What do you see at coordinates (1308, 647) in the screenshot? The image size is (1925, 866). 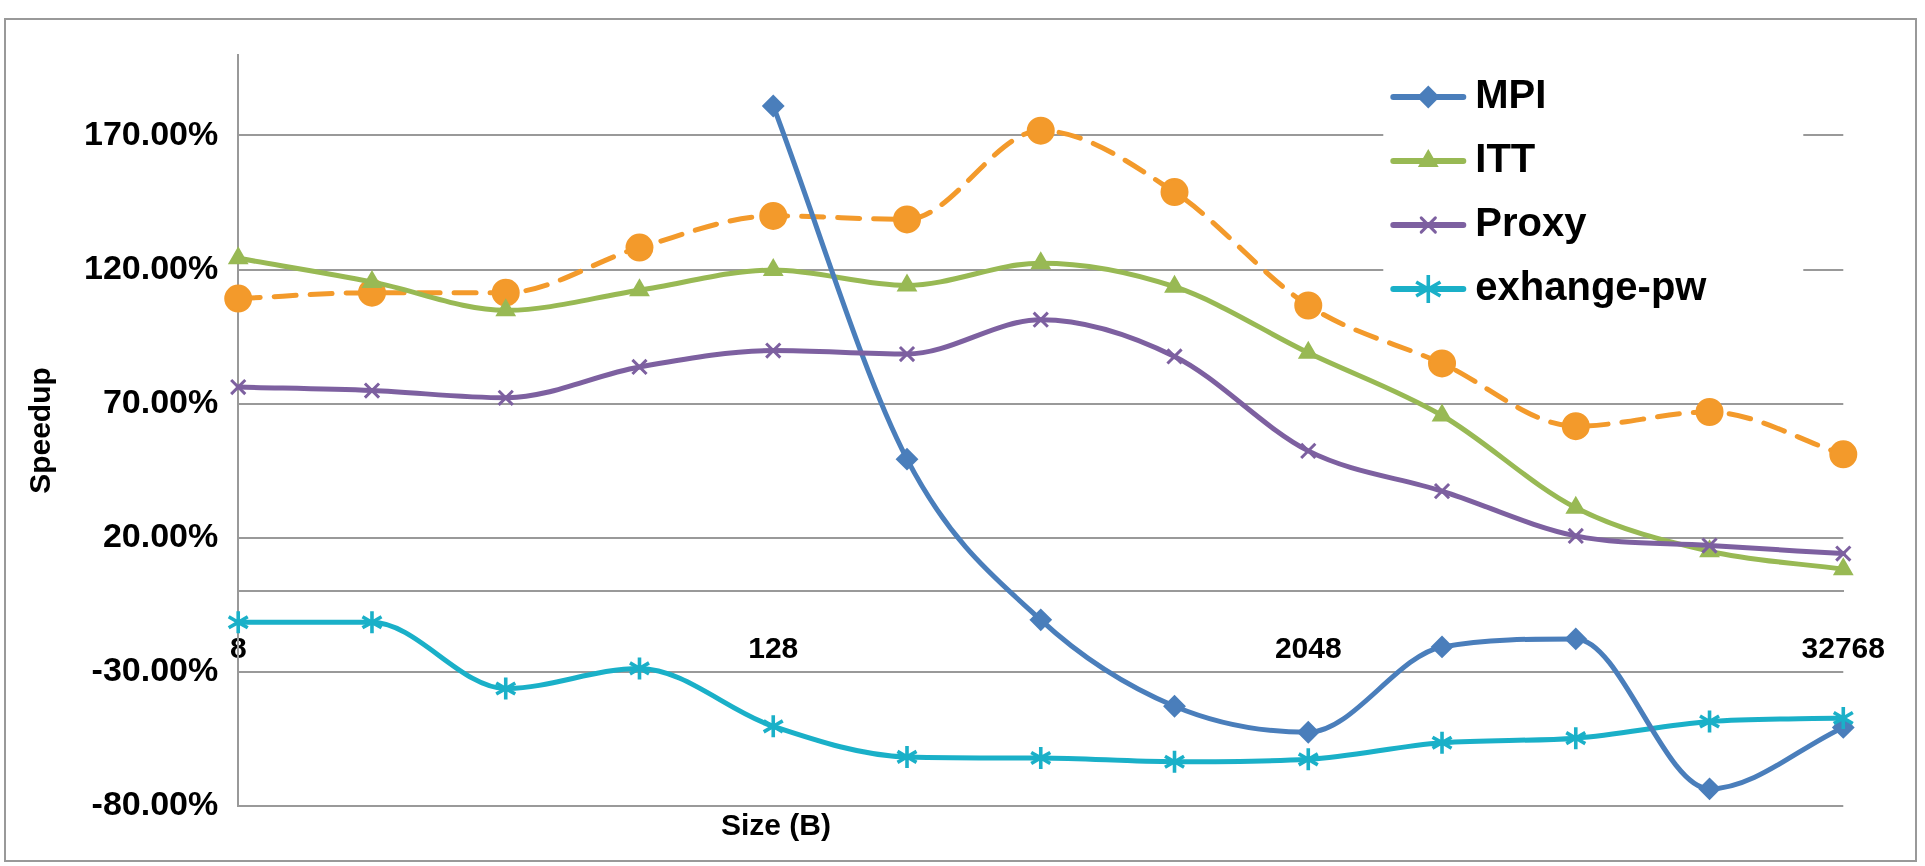 I see `x-tick-label: 2048` at bounding box center [1308, 647].